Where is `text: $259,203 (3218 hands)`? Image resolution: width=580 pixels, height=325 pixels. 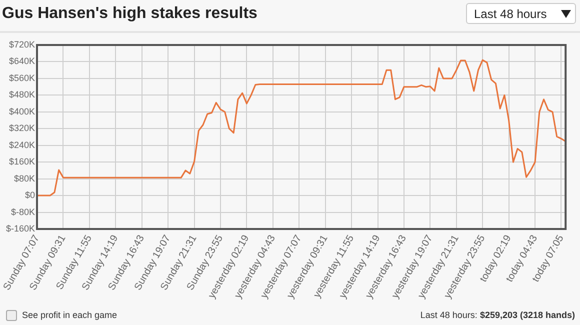 text: $259,203 (3218 hands) is located at coordinates (527, 315).